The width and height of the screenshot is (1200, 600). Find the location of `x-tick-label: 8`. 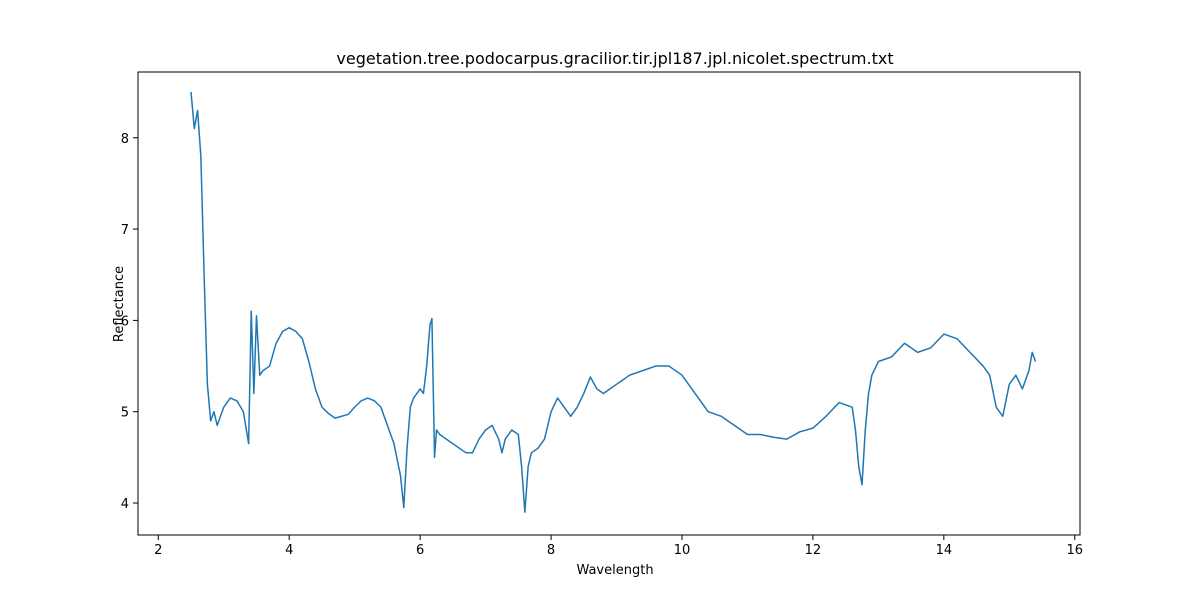

x-tick-label: 8 is located at coordinates (551, 550).